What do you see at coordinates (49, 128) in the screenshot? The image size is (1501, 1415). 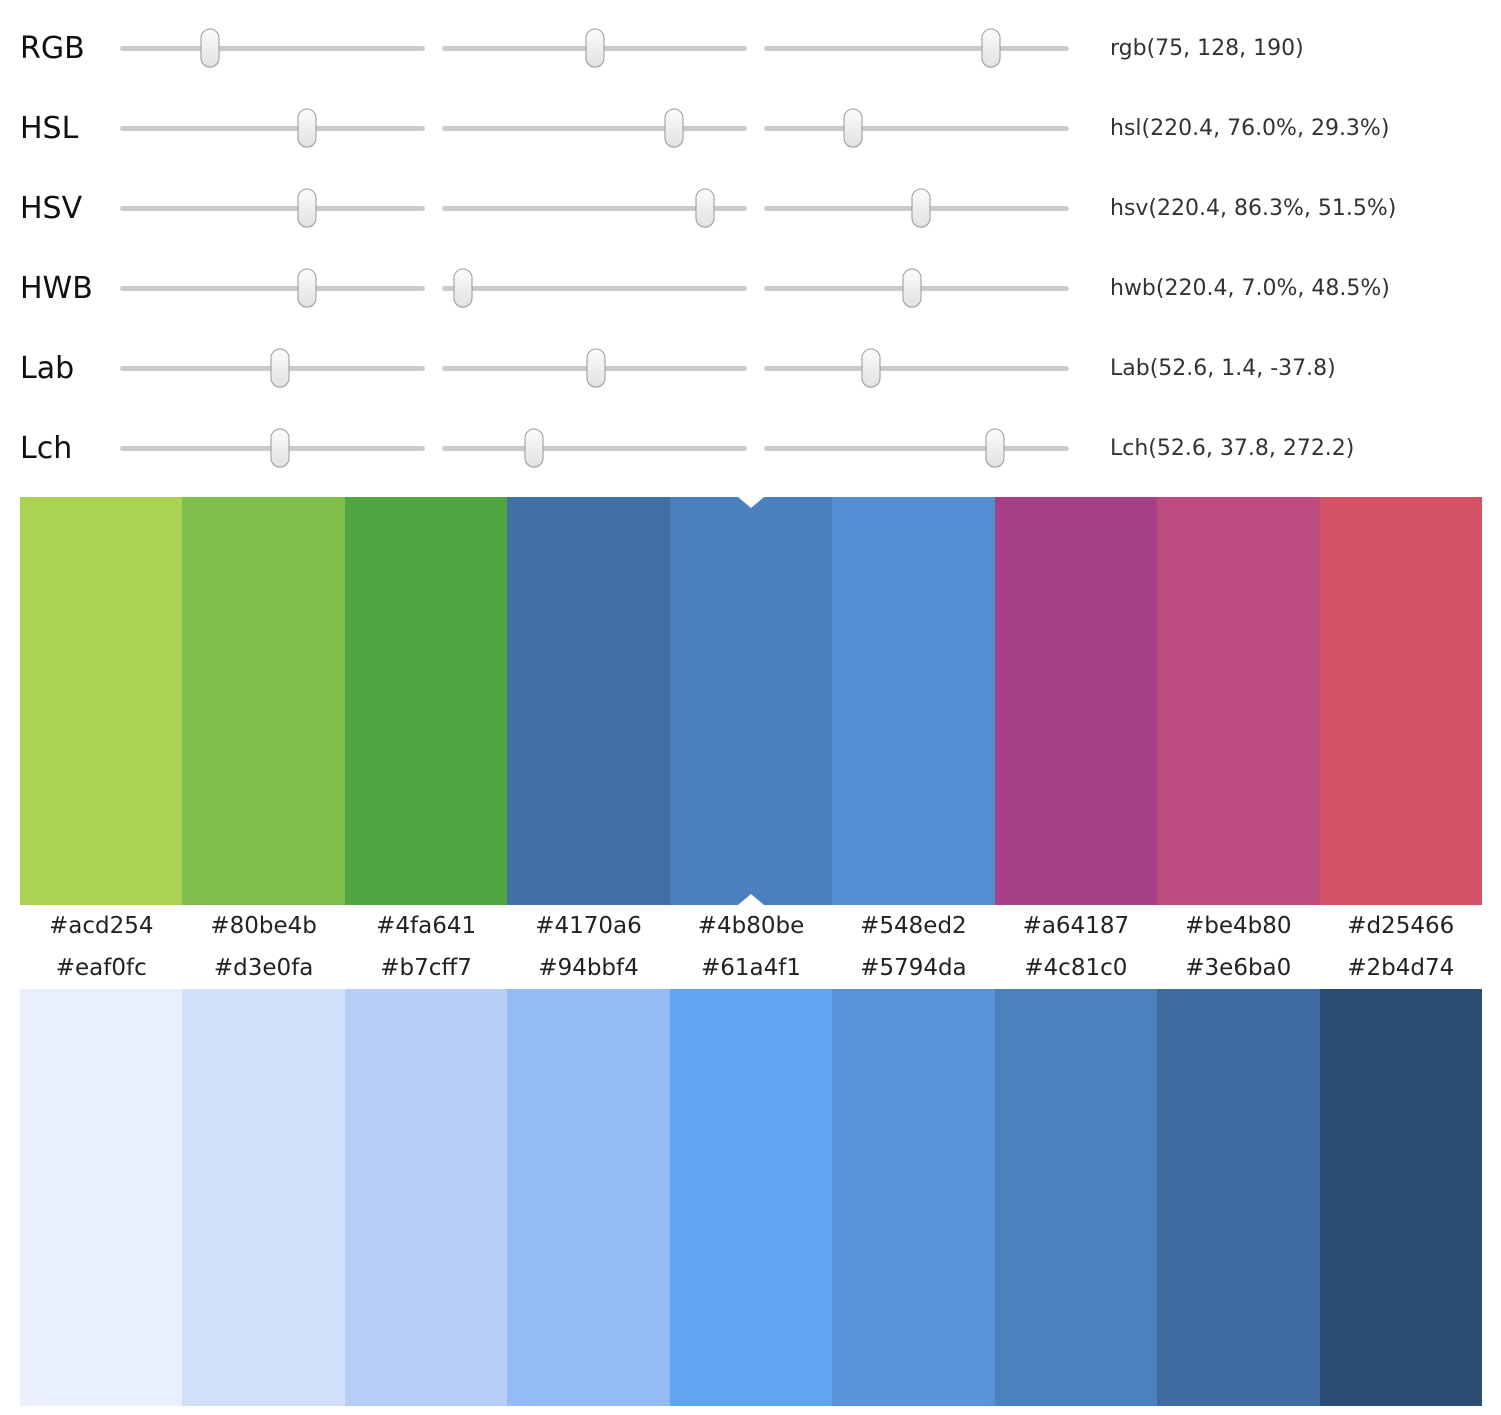 I see `slider-row-label: HSL` at bounding box center [49, 128].